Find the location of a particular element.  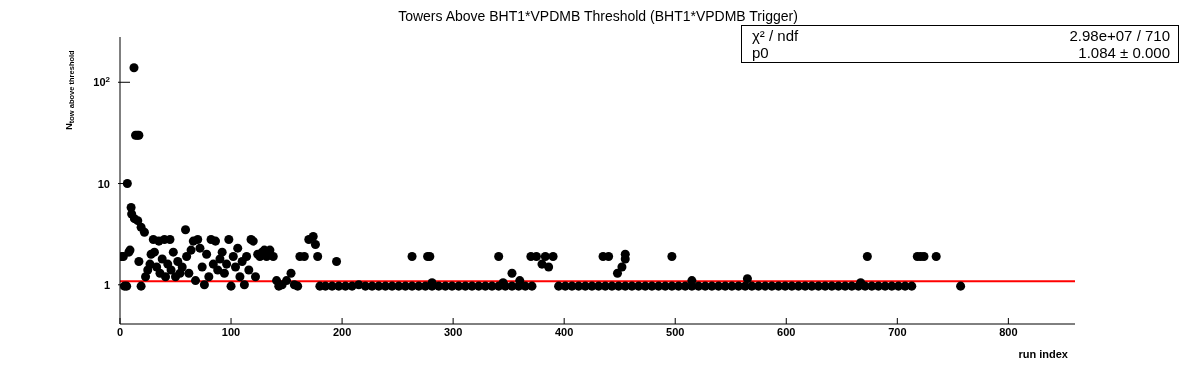

annotation: p0 is located at coordinates (761, 52).